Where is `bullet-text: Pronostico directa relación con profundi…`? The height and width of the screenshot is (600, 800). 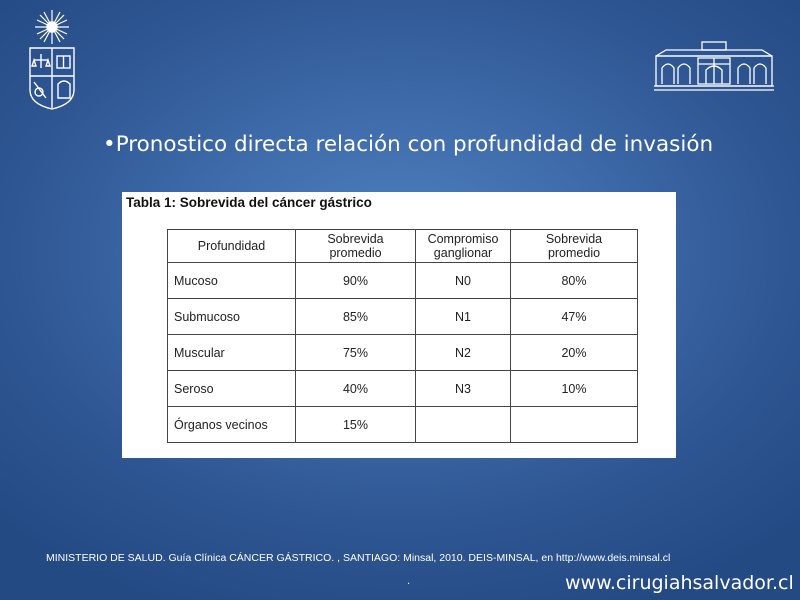
bullet-text: Pronostico directa relación con profundi… is located at coordinates (414, 144).